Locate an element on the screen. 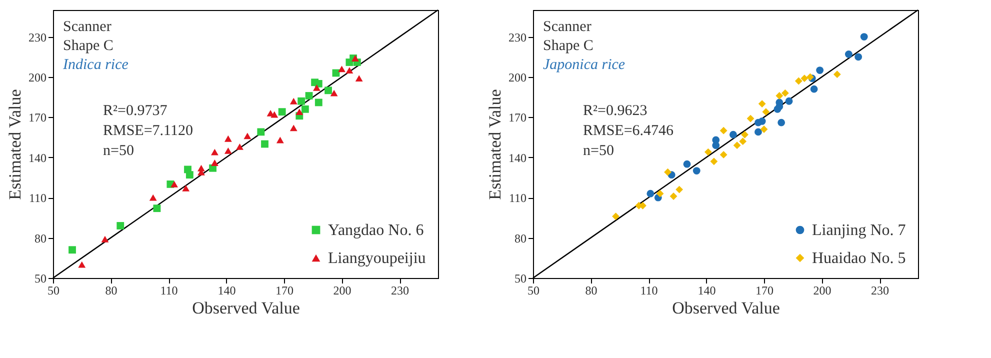  annotation: Shape C is located at coordinates (568, 46).